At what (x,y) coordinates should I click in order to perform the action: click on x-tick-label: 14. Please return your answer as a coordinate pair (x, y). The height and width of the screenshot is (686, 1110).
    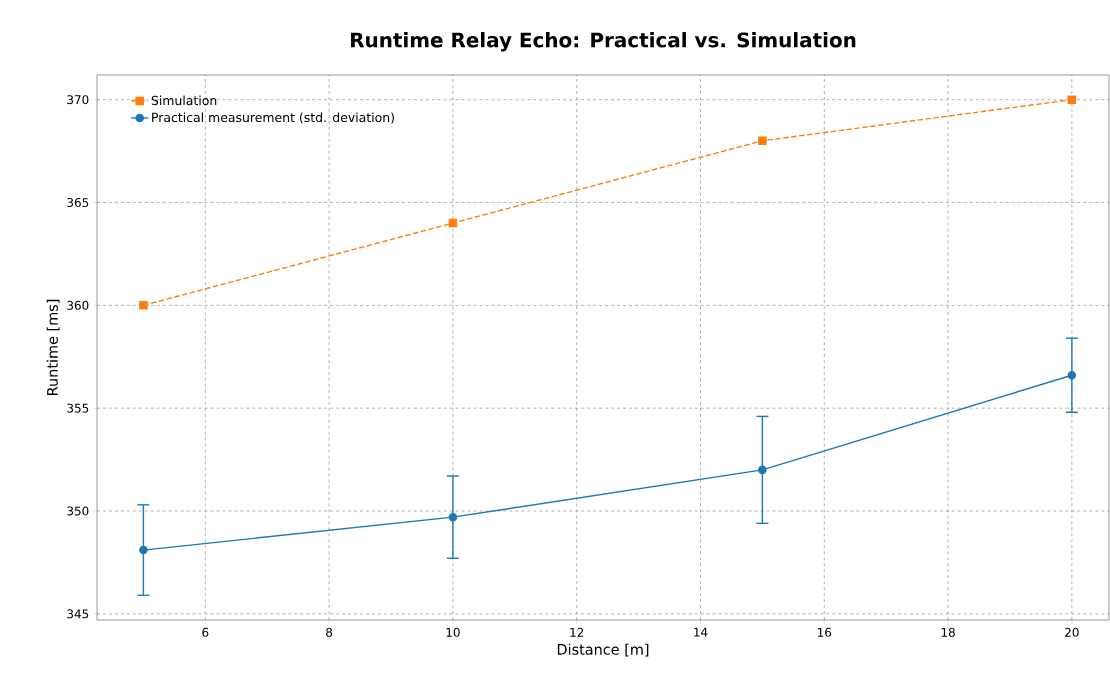
    Looking at the image, I should click on (701, 632).